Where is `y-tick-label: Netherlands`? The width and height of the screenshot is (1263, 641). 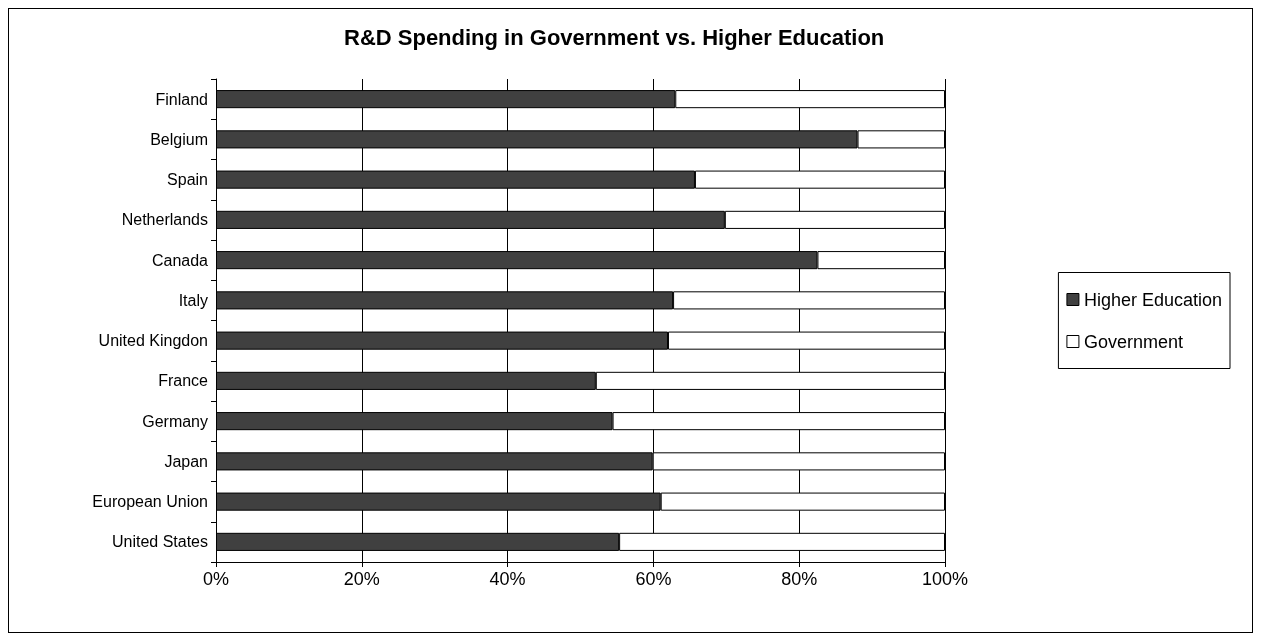
y-tick-label: Netherlands is located at coordinates (164, 220).